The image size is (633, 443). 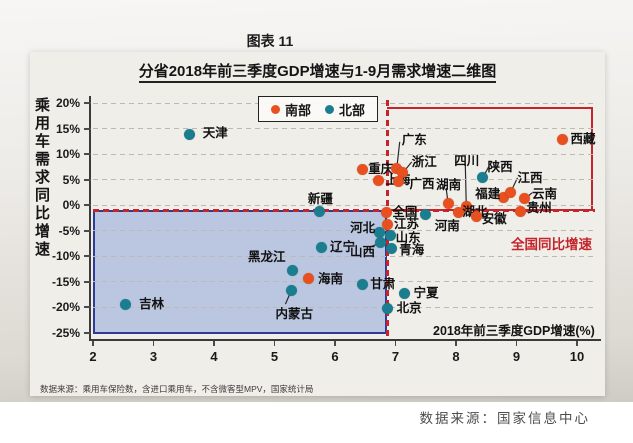 What do you see at coordinates (583, 139) in the screenshot?
I see `data-label-西藏: 西藏` at bounding box center [583, 139].